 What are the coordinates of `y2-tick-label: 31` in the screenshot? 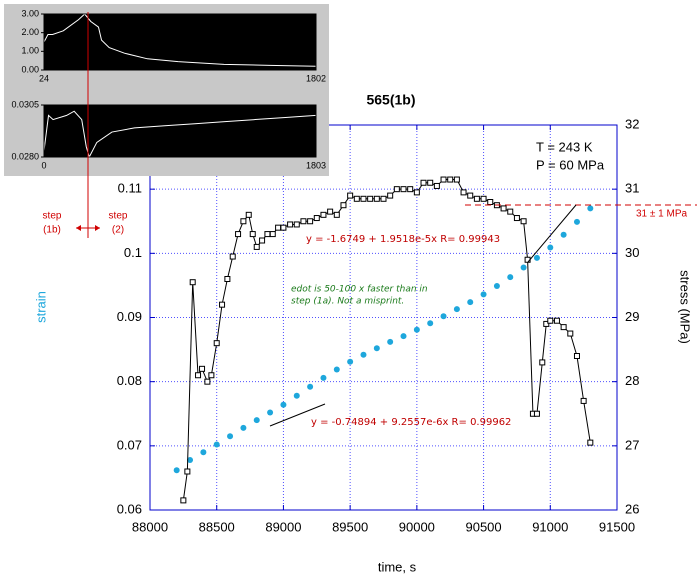 It's located at (632, 188).